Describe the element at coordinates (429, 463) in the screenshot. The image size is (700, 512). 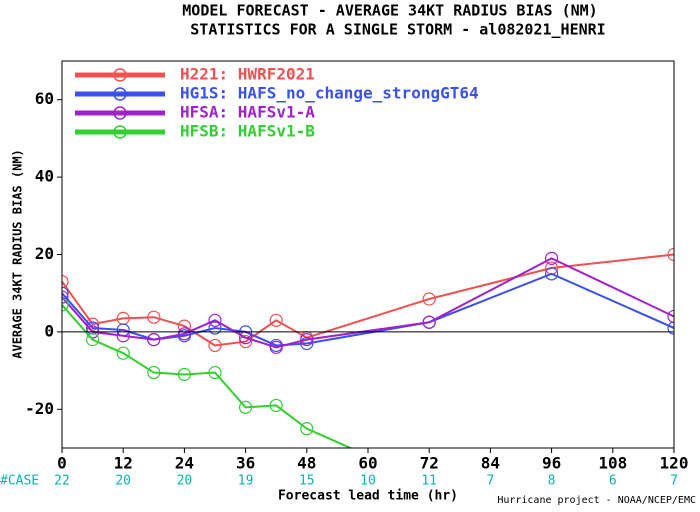
I see `x-tick-label: 72` at that location.